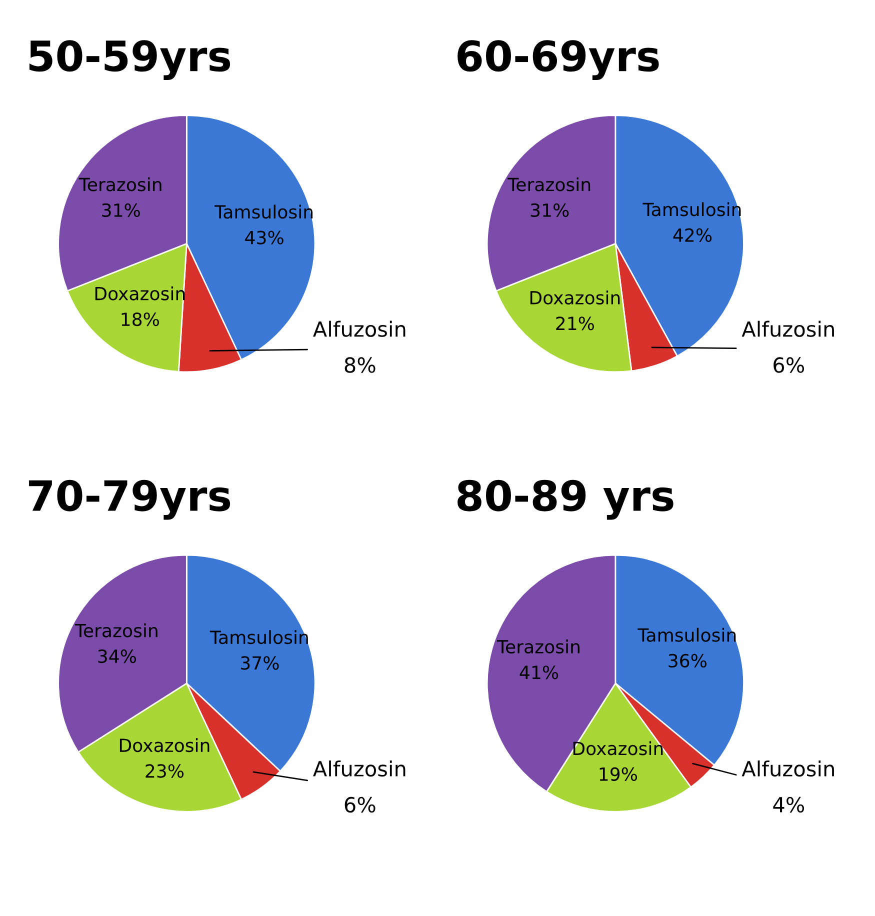 This screenshot has width=875, height=916. What do you see at coordinates (558, 60) in the screenshot?
I see `chart-title: 60-69yrs` at bounding box center [558, 60].